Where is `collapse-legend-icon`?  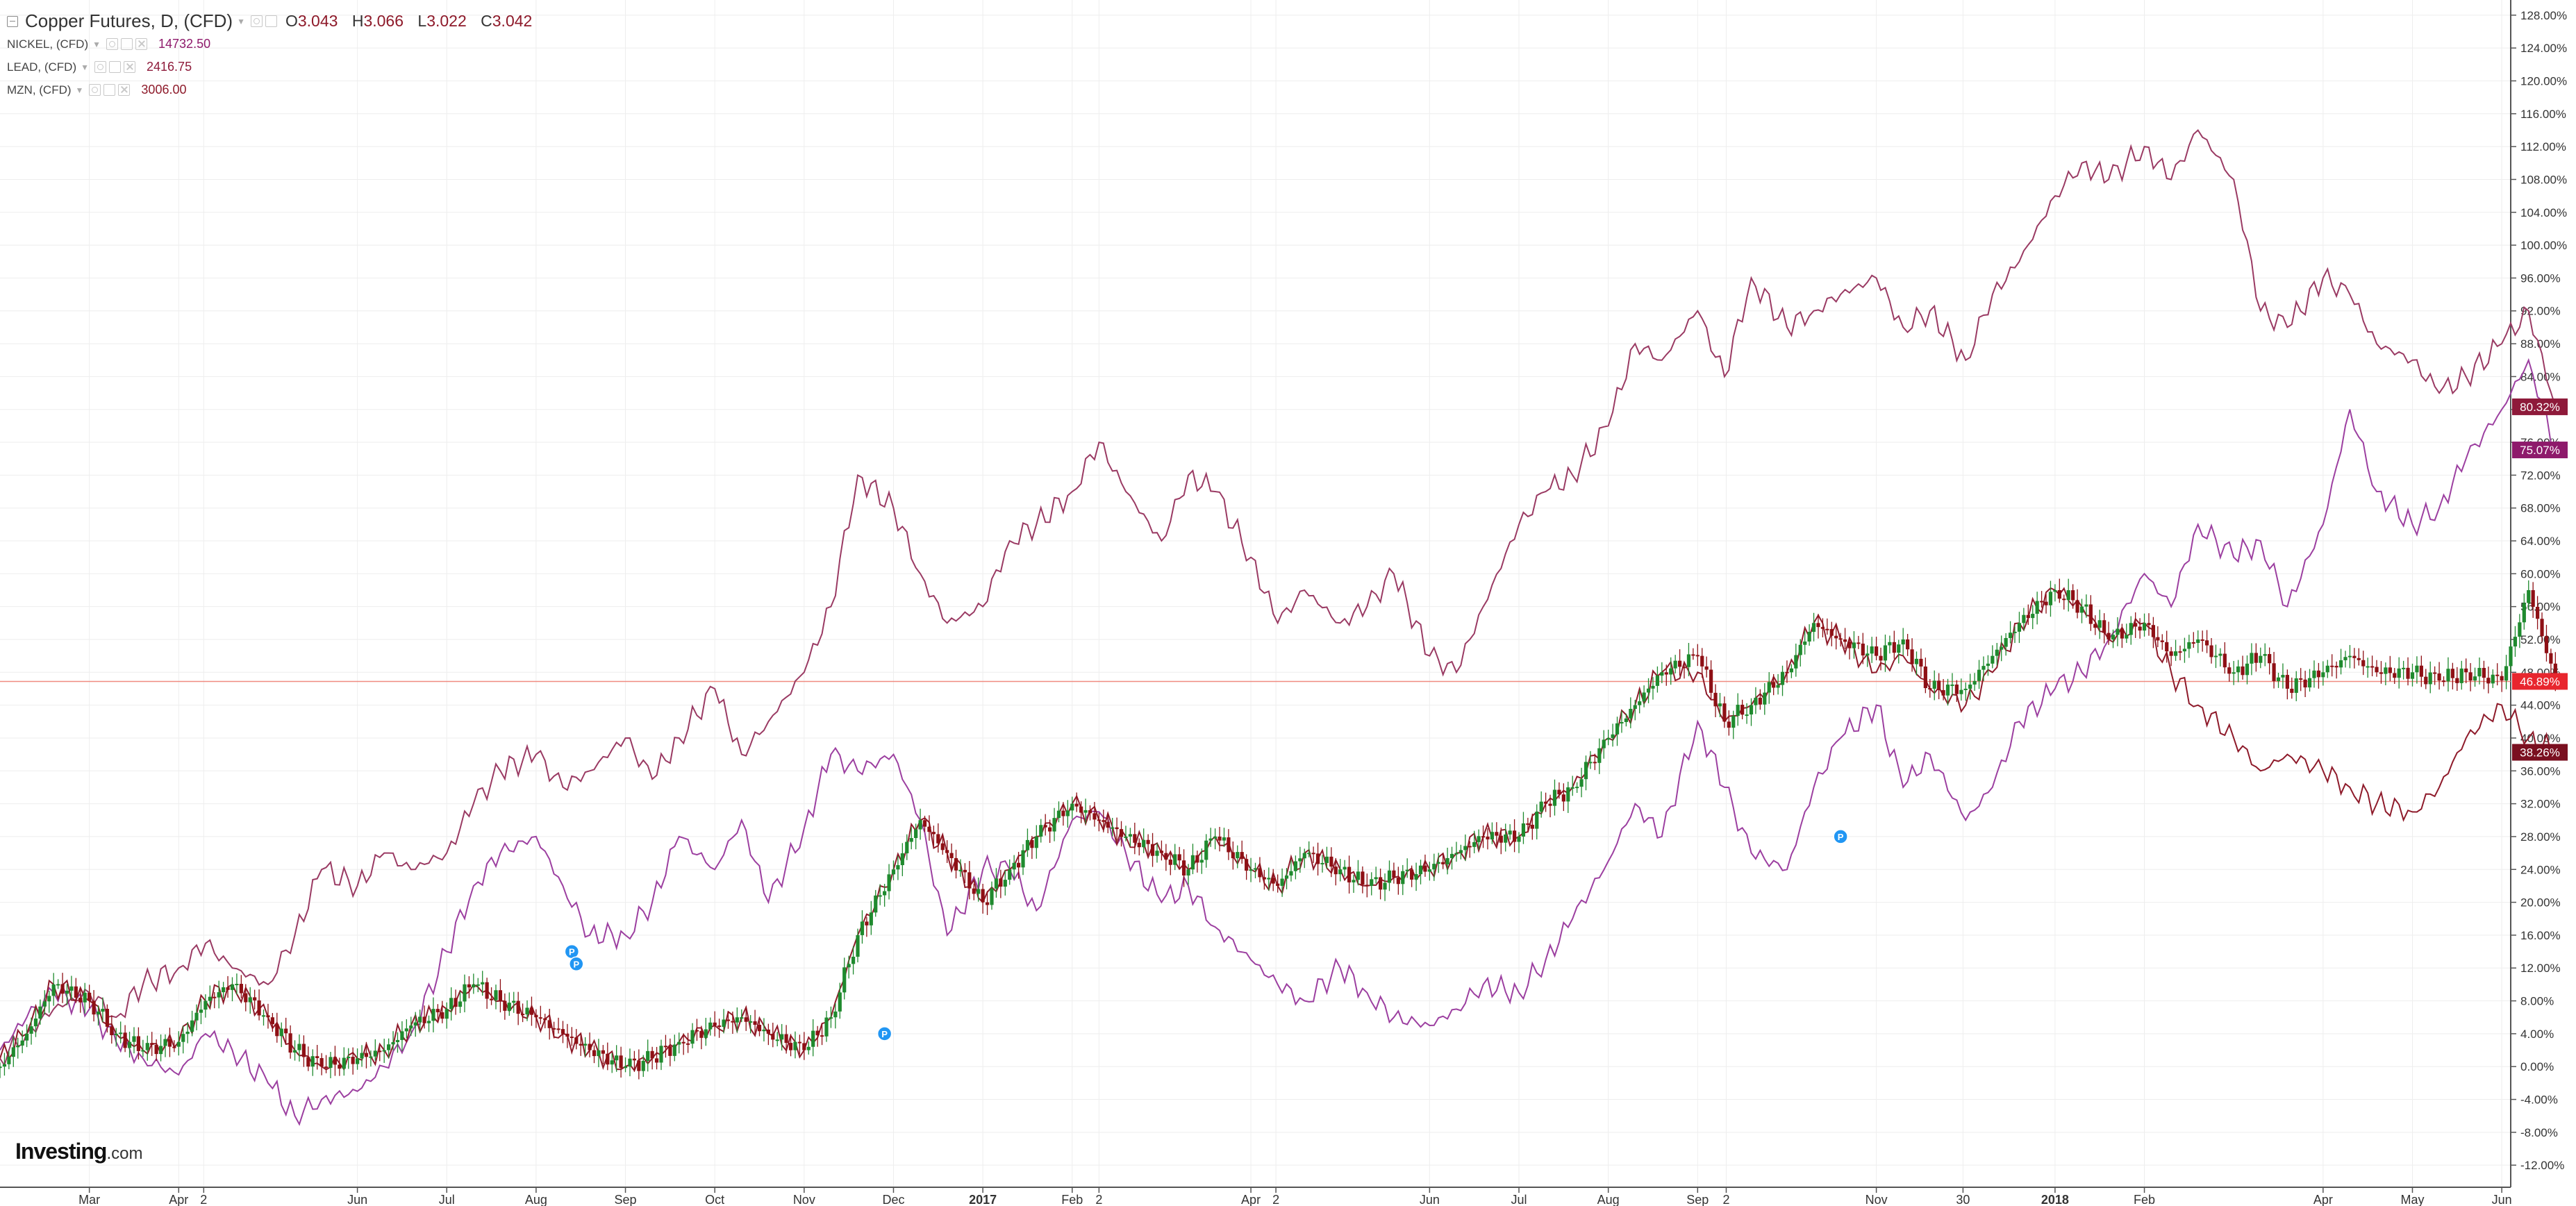
collapse-legend-icon is located at coordinates (12, 21).